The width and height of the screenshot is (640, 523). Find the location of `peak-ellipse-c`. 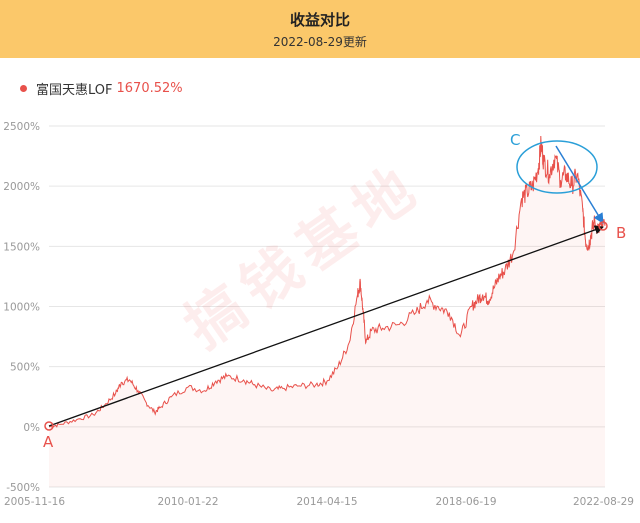

peak-ellipse-c is located at coordinates (557, 167).